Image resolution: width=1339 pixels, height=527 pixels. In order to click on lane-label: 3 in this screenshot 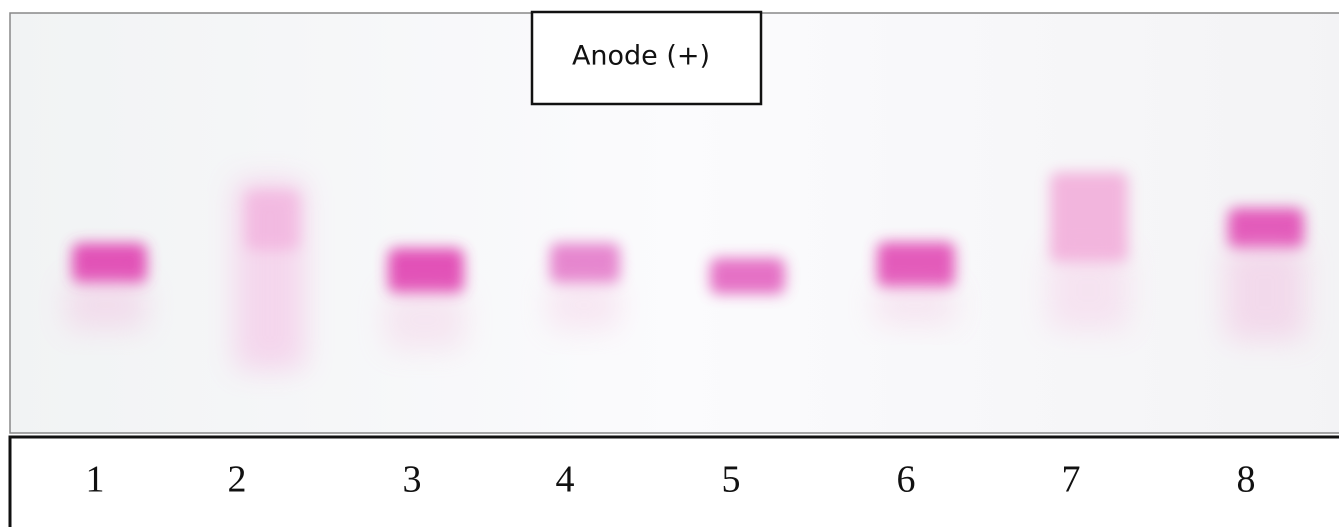, I will do `click(412, 480)`.